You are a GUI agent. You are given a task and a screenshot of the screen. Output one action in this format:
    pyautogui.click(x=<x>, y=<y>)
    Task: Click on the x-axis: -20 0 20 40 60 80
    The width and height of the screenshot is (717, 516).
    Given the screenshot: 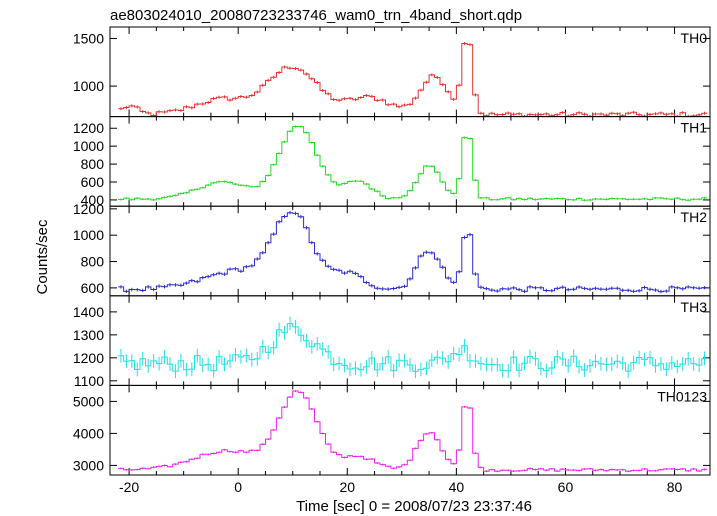 What is the action you would take?
    pyautogui.click(x=401, y=487)
    